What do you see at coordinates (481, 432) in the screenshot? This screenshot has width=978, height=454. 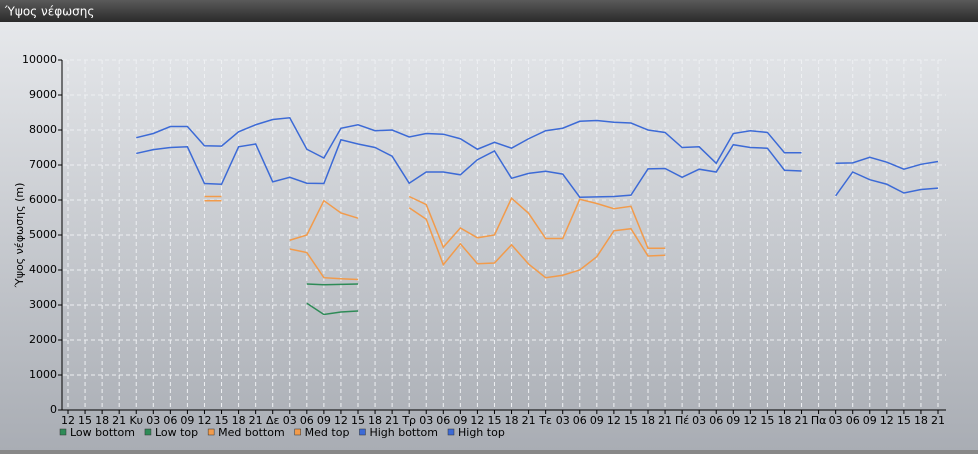 I see `legend-label: High top` at bounding box center [481, 432].